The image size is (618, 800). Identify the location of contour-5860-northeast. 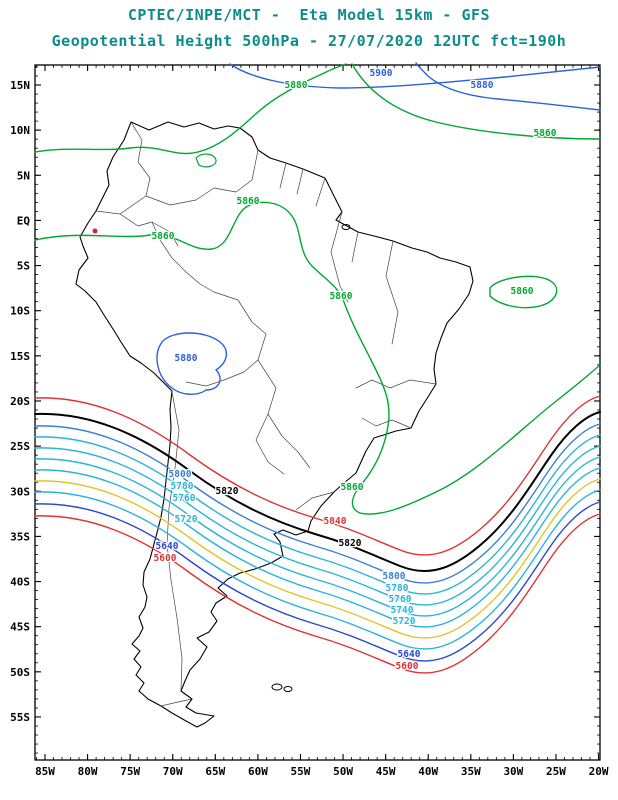
(476, 101).